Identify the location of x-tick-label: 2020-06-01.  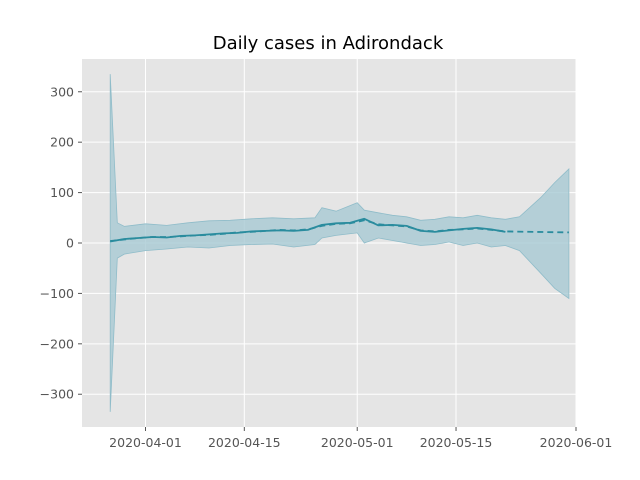
(576, 442).